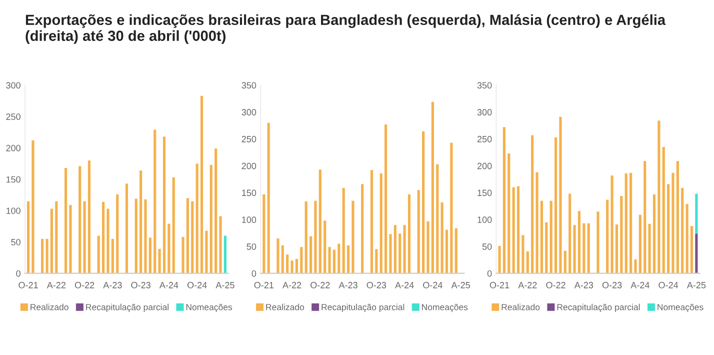  I want to click on x-tick-label: O-21, so click(500, 285).